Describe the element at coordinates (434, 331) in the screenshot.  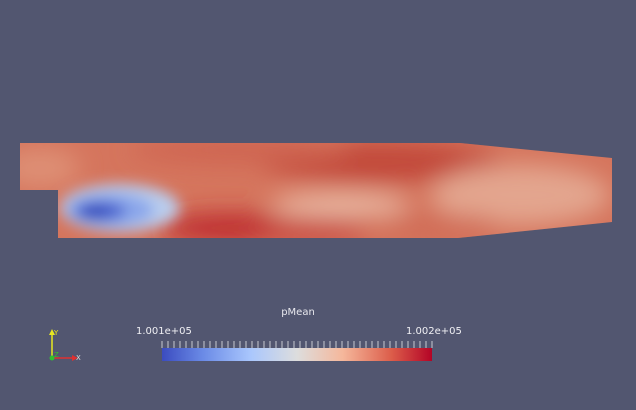
I see `colorbar-max-label: 1.002e+05` at that location.